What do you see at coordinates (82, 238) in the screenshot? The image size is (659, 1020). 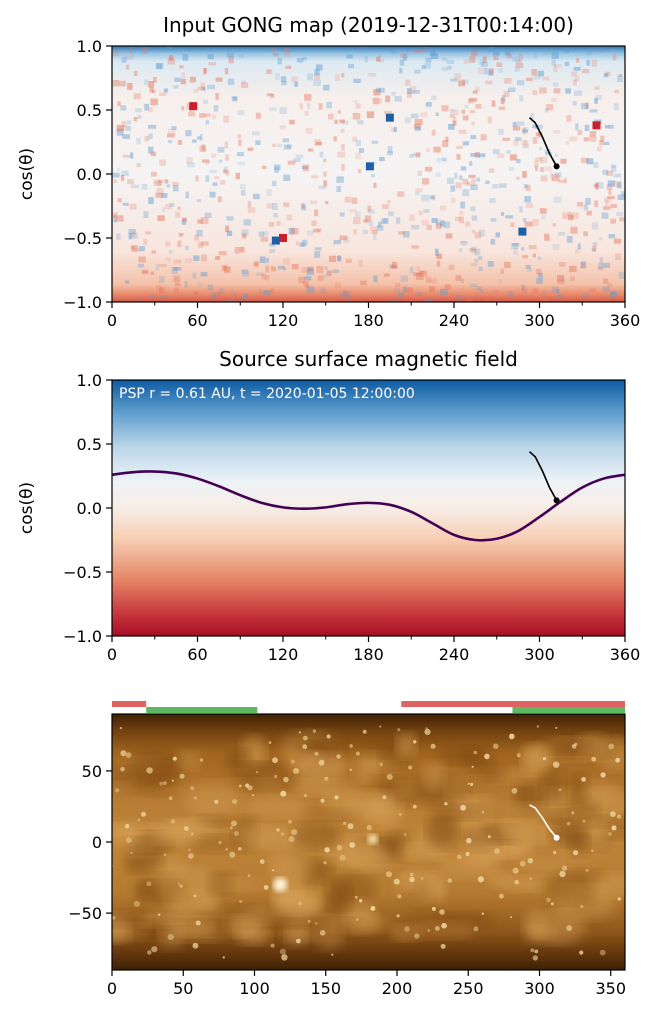 I see `y-tick-label: −0.5` at bounding box center [82, 238].